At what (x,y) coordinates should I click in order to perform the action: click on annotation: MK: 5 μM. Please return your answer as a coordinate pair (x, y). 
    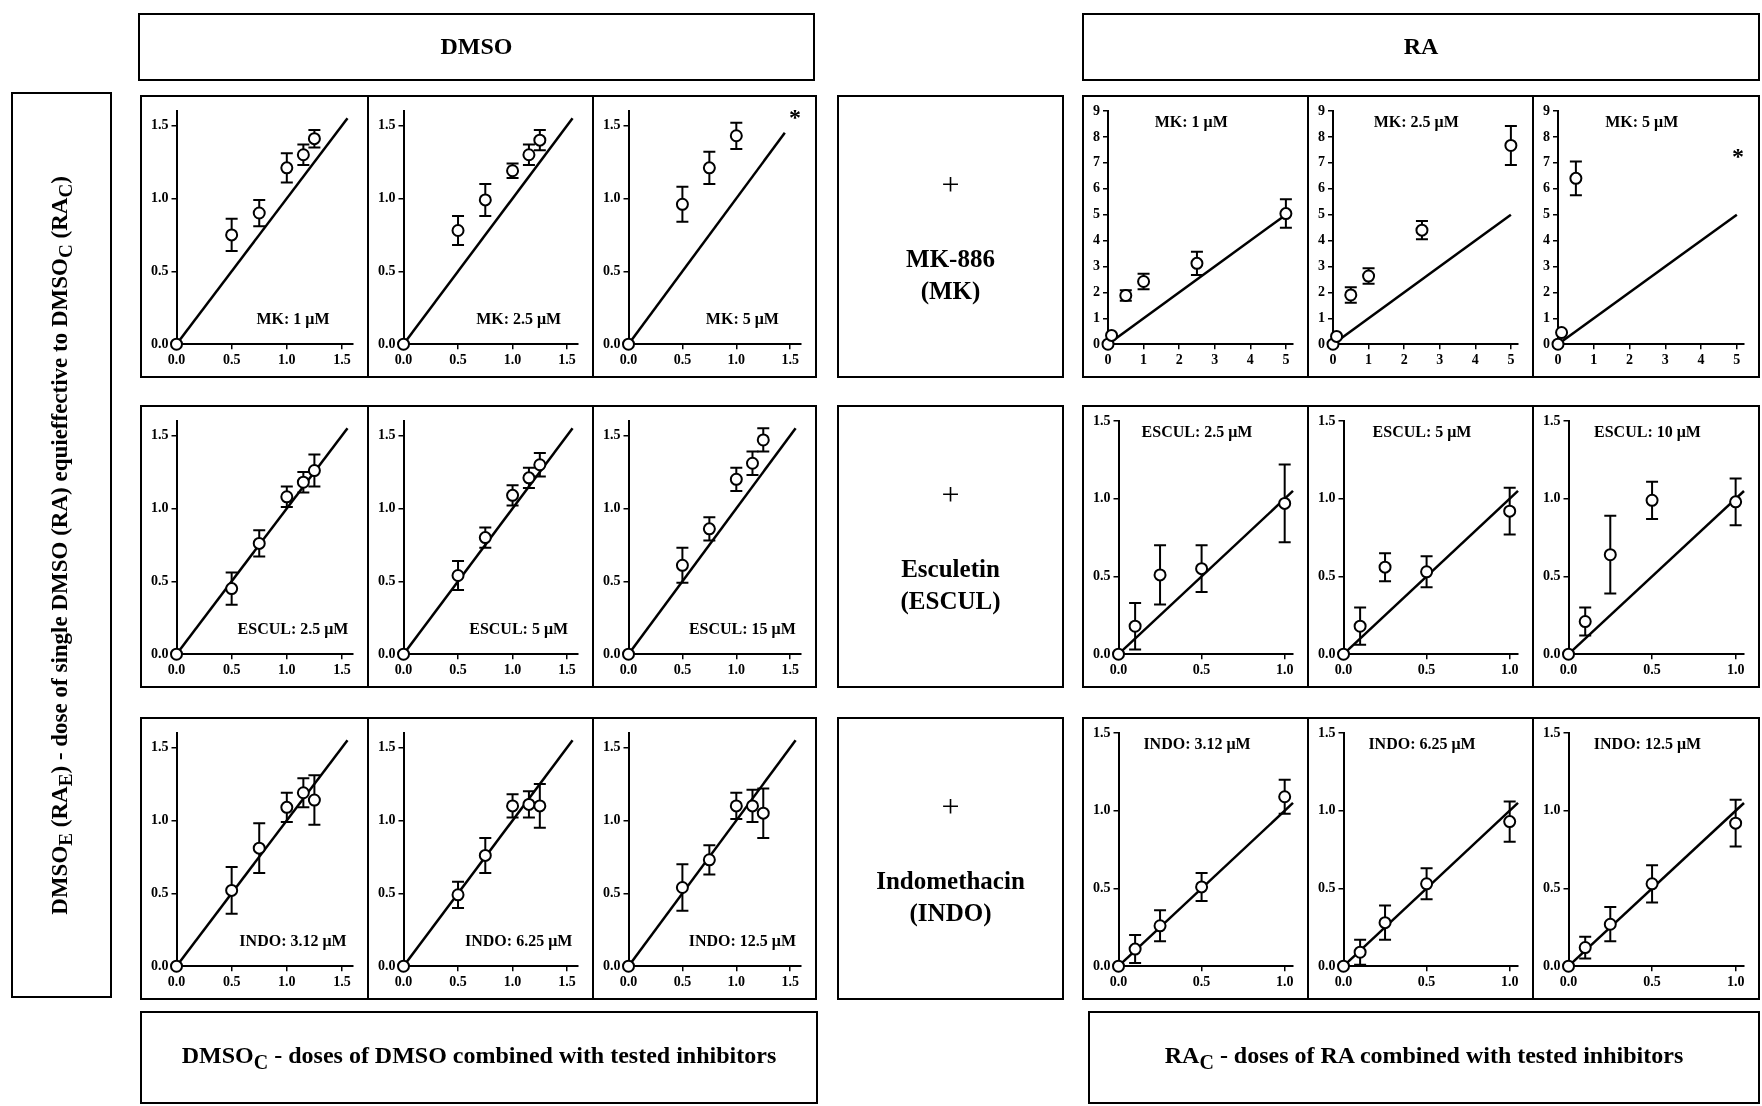
    Looking at the image, I should click on (742, 319).